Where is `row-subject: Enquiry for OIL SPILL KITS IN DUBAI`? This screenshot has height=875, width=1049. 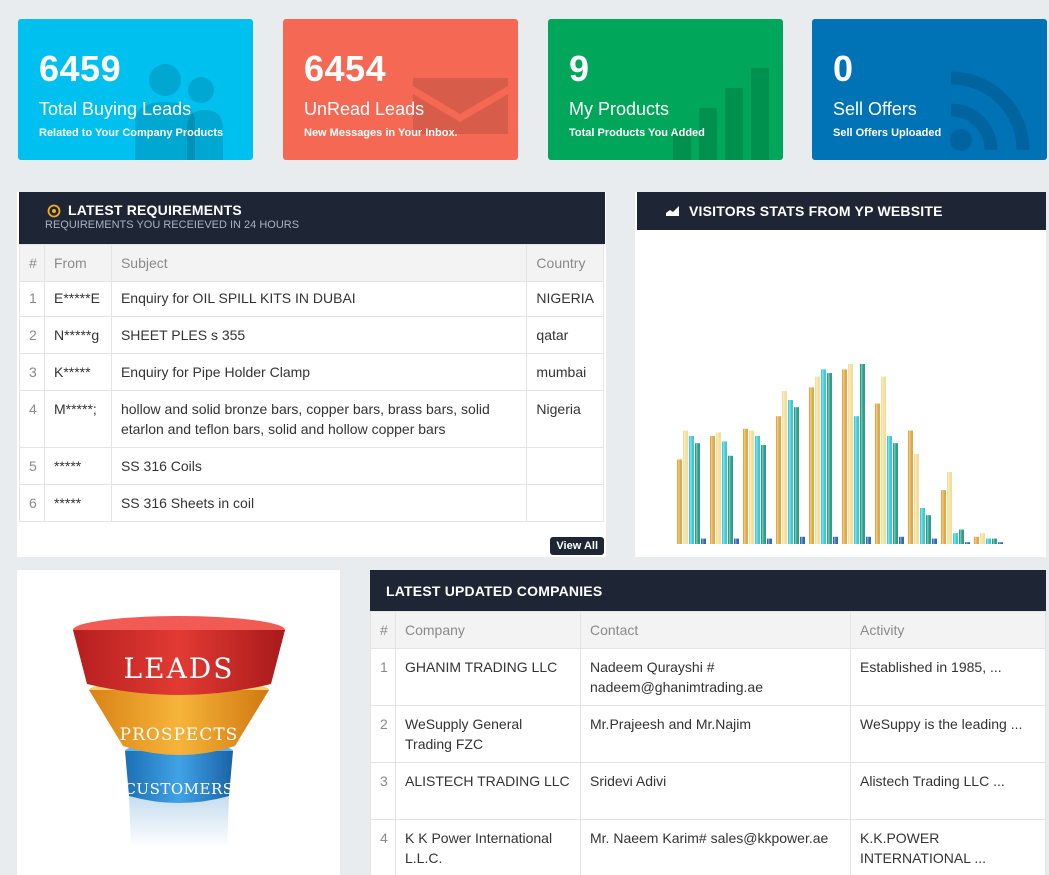 row-subject: Enquiry for OIL SPILL KITS IN DUBAI is located at coordinates (319, 299).